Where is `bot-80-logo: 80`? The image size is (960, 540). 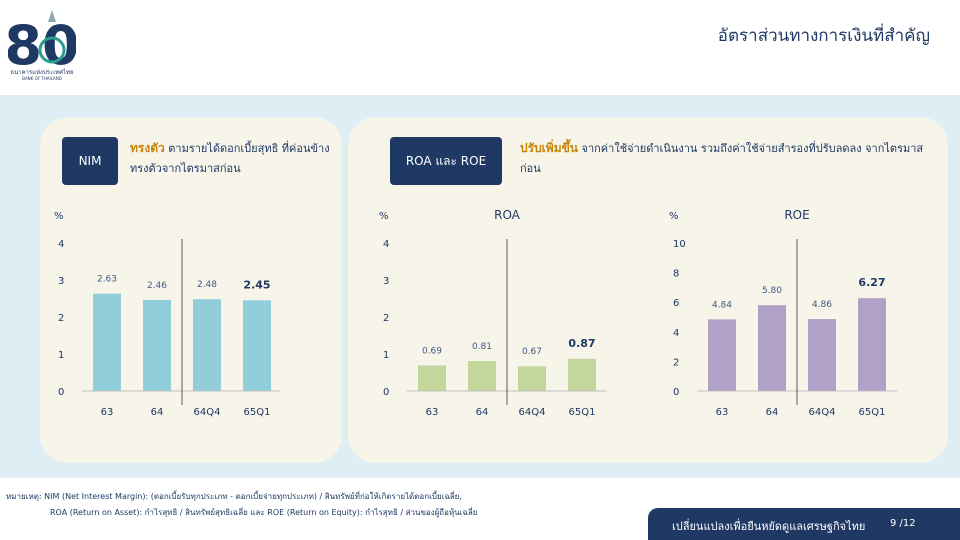 bot-80-logo: 80 is located at coordinates (42, 43).